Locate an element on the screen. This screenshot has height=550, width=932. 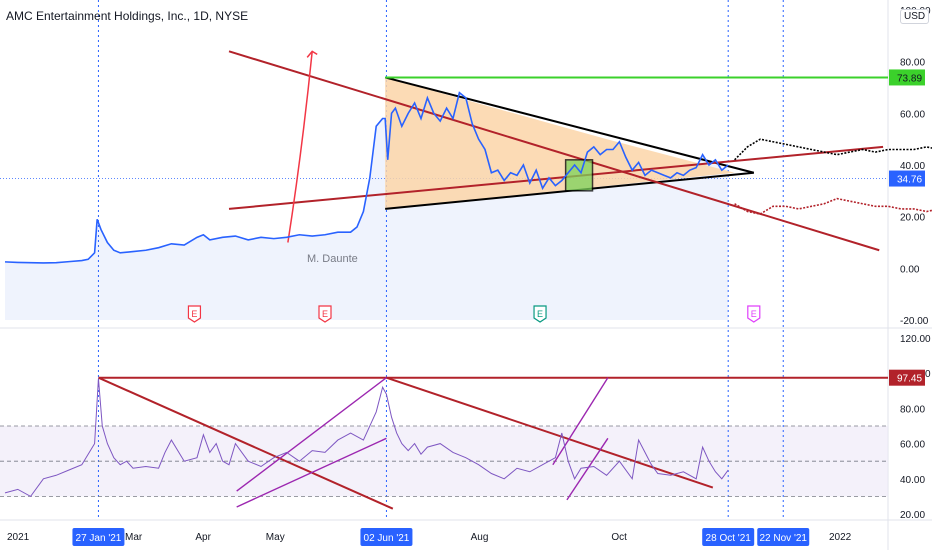
currency-label: USD is located at coordinates (915, 16).